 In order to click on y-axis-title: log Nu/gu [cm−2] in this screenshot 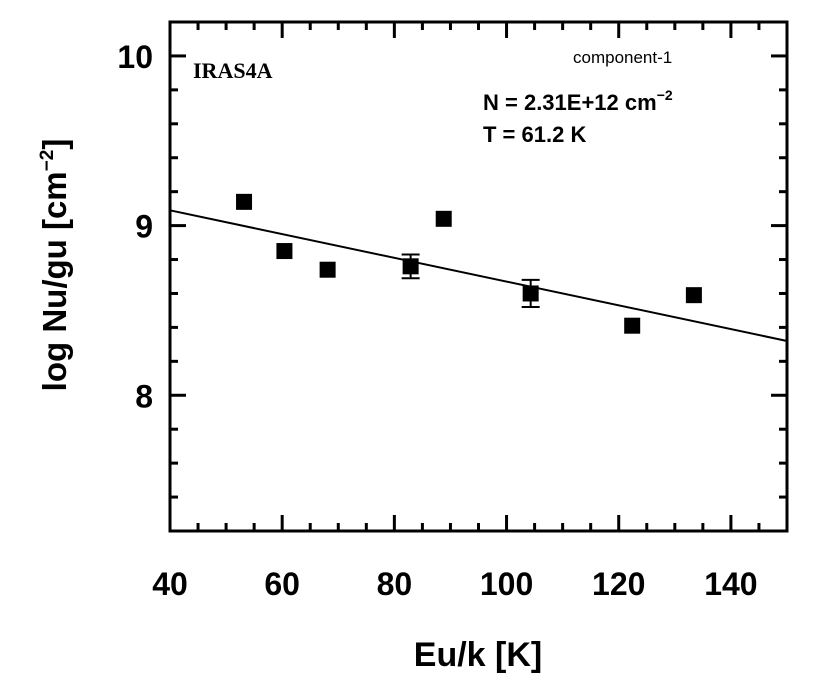, I will do `click(54, 265)`.